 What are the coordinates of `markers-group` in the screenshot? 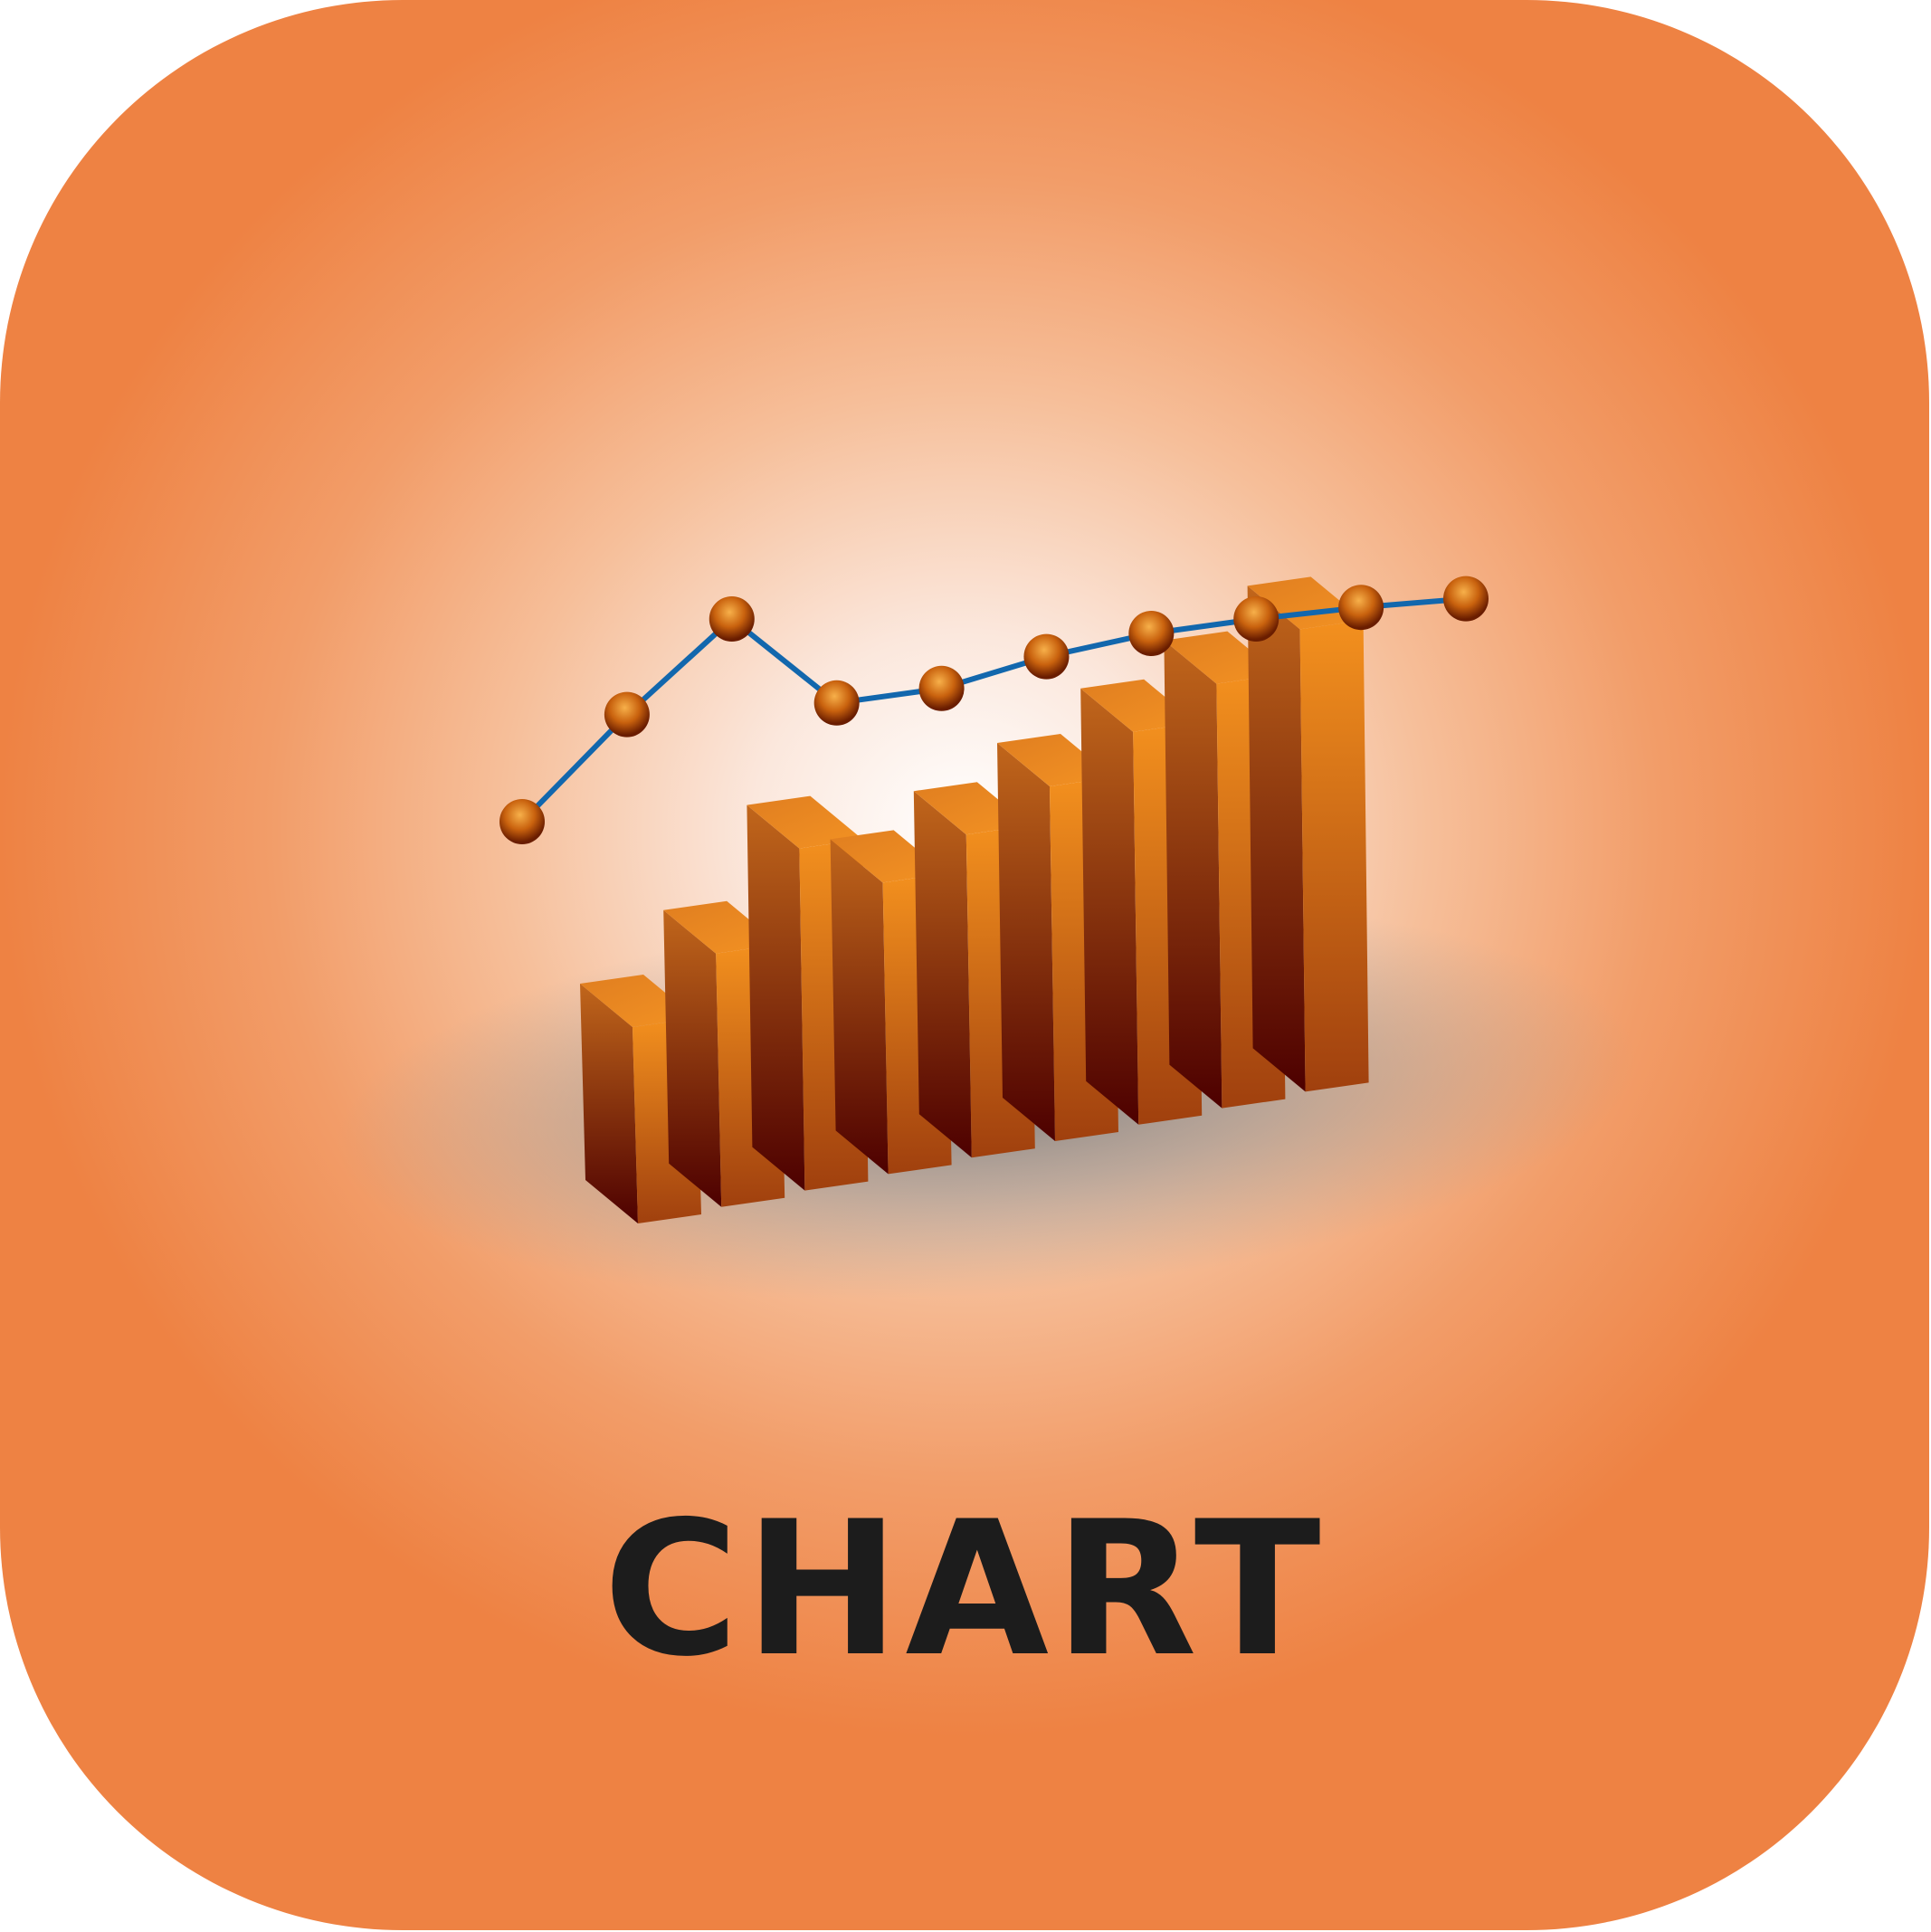 It's located at (994, 710).